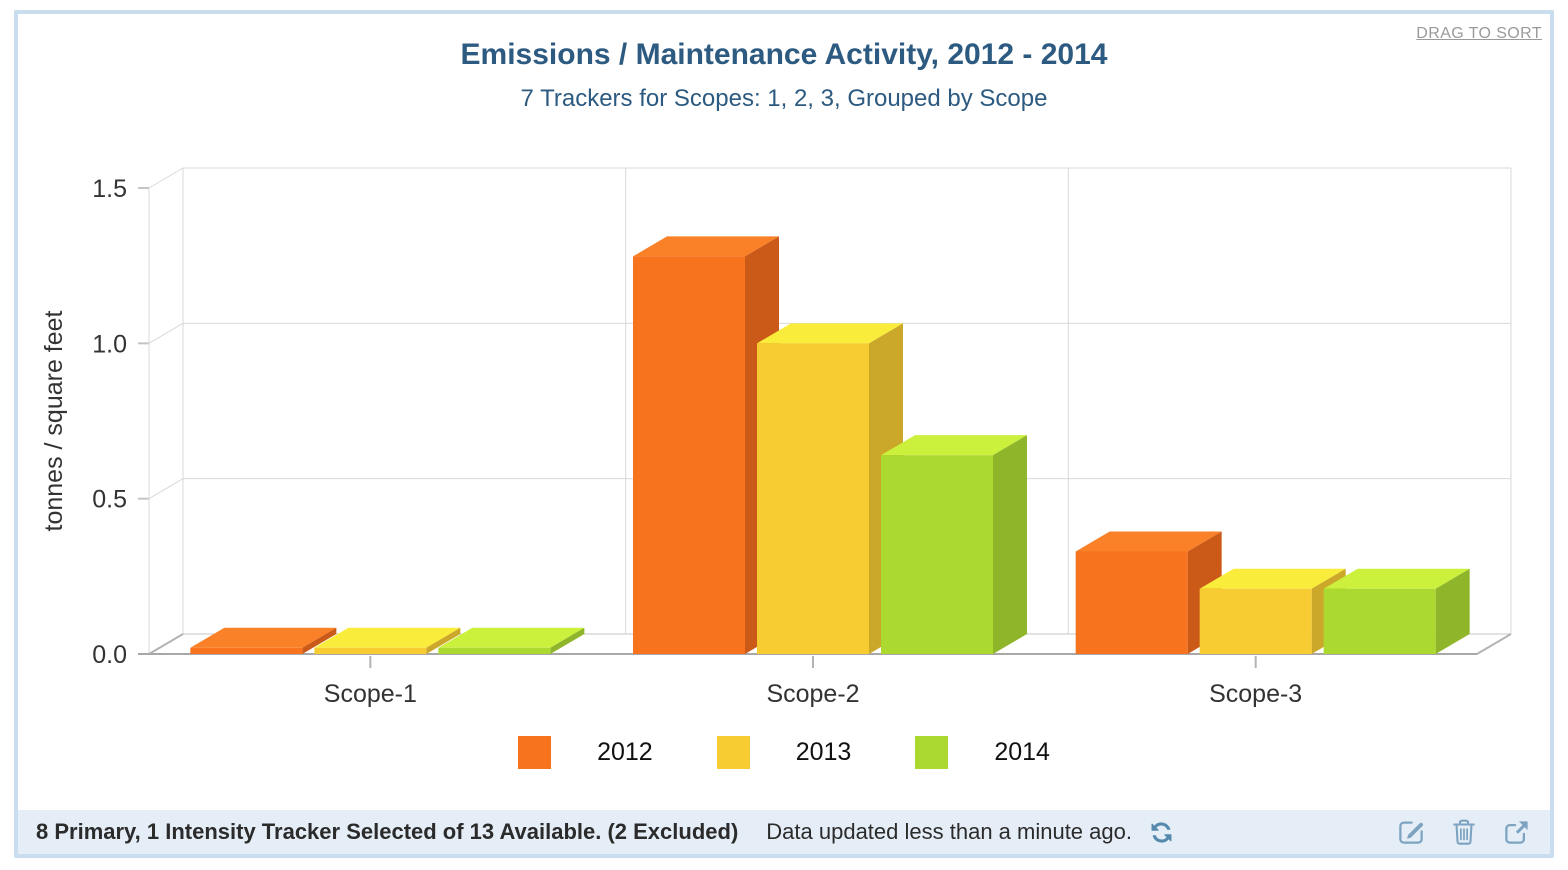 The image size is (1568, 870). Describe the element at coordinates (625, 752) in the screenshot. I see `legend-label: 2012` at that location.